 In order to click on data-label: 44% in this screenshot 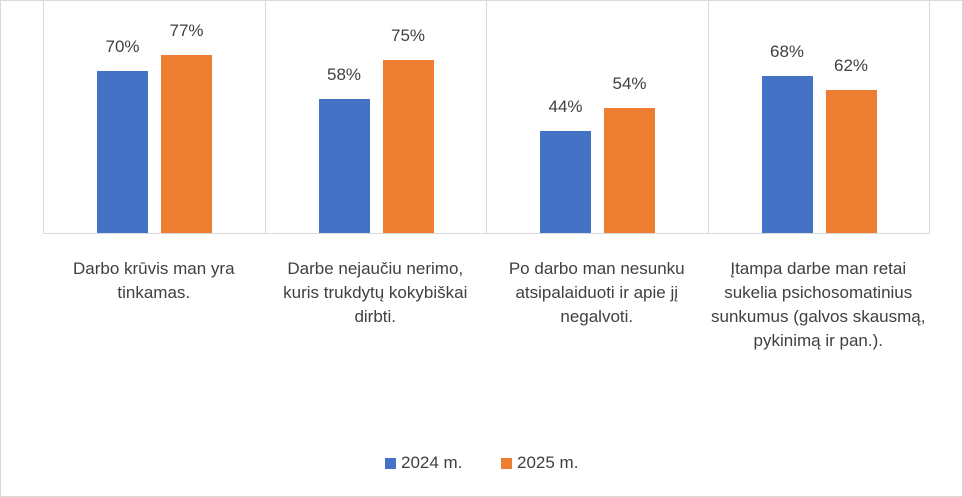, I will do `click(565, 107)`.